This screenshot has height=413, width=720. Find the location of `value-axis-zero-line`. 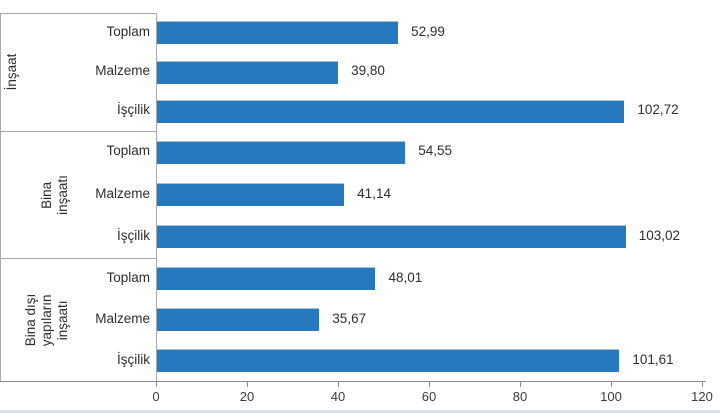

value-axis-zero-line is located at coordinates (156, 197).